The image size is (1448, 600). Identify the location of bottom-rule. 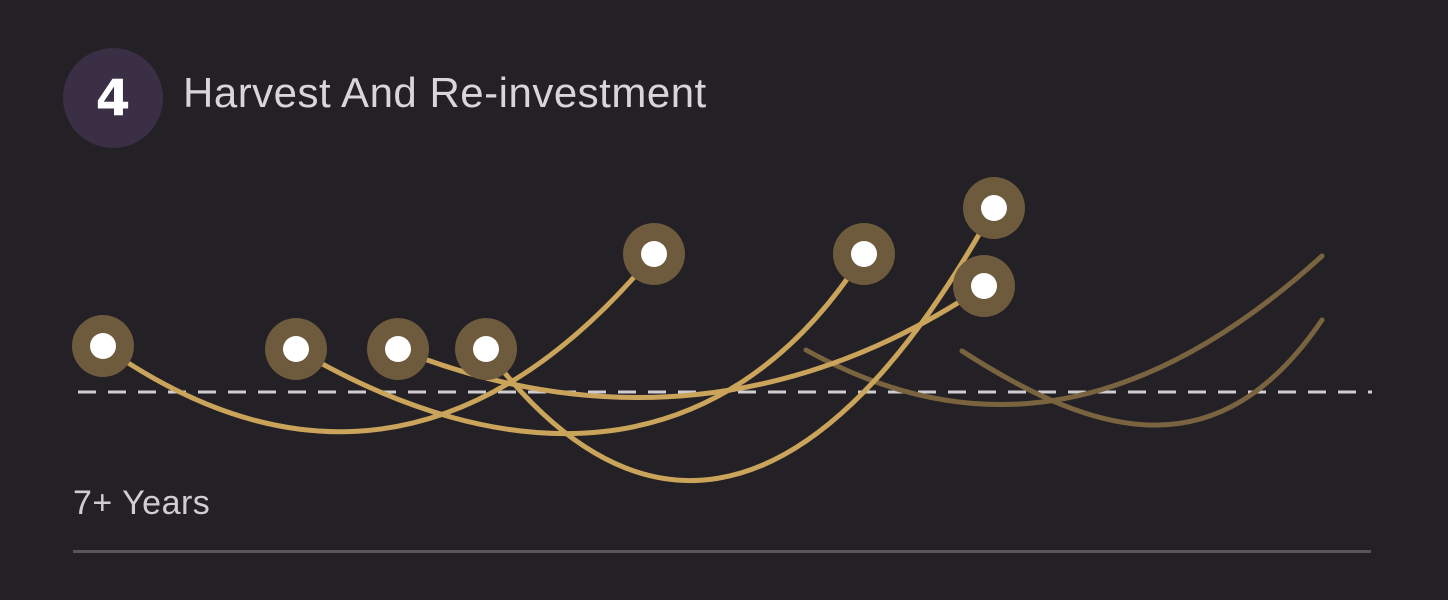
(722, 551).